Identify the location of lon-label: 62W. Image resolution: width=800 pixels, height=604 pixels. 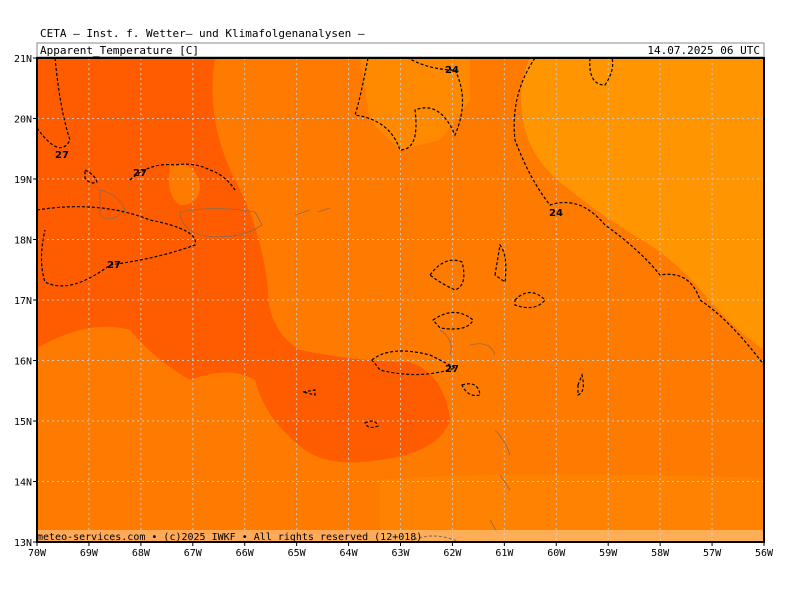
(452, 553).